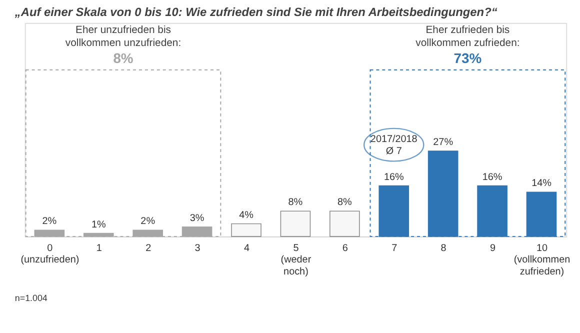  What do you see at coordinates (123, 37) in the screenshot?
I see `text: Eher unzufrieden bis vollkommen unzufrieden:` at bounding box center [123, 37].